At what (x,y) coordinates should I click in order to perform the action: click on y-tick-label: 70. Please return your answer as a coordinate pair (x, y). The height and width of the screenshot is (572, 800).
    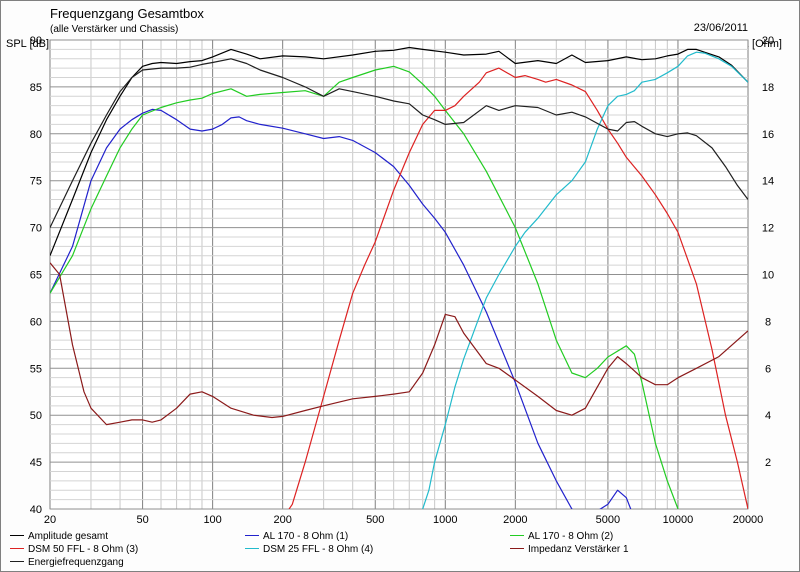
    Looking at the image, I should click on (36, 229).